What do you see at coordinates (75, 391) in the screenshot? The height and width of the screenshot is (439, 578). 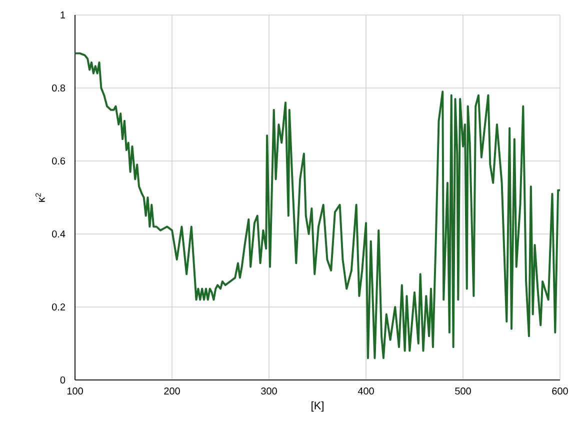 I see `x-tick-label: 100` at bounding box center [75, 391].